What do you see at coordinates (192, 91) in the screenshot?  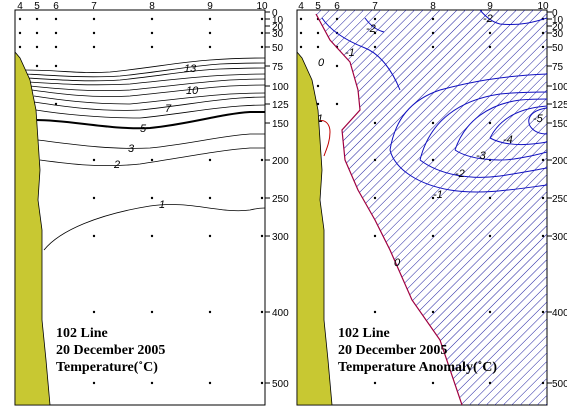 I see `contour-label: 10` at bounding box center [192, 91].